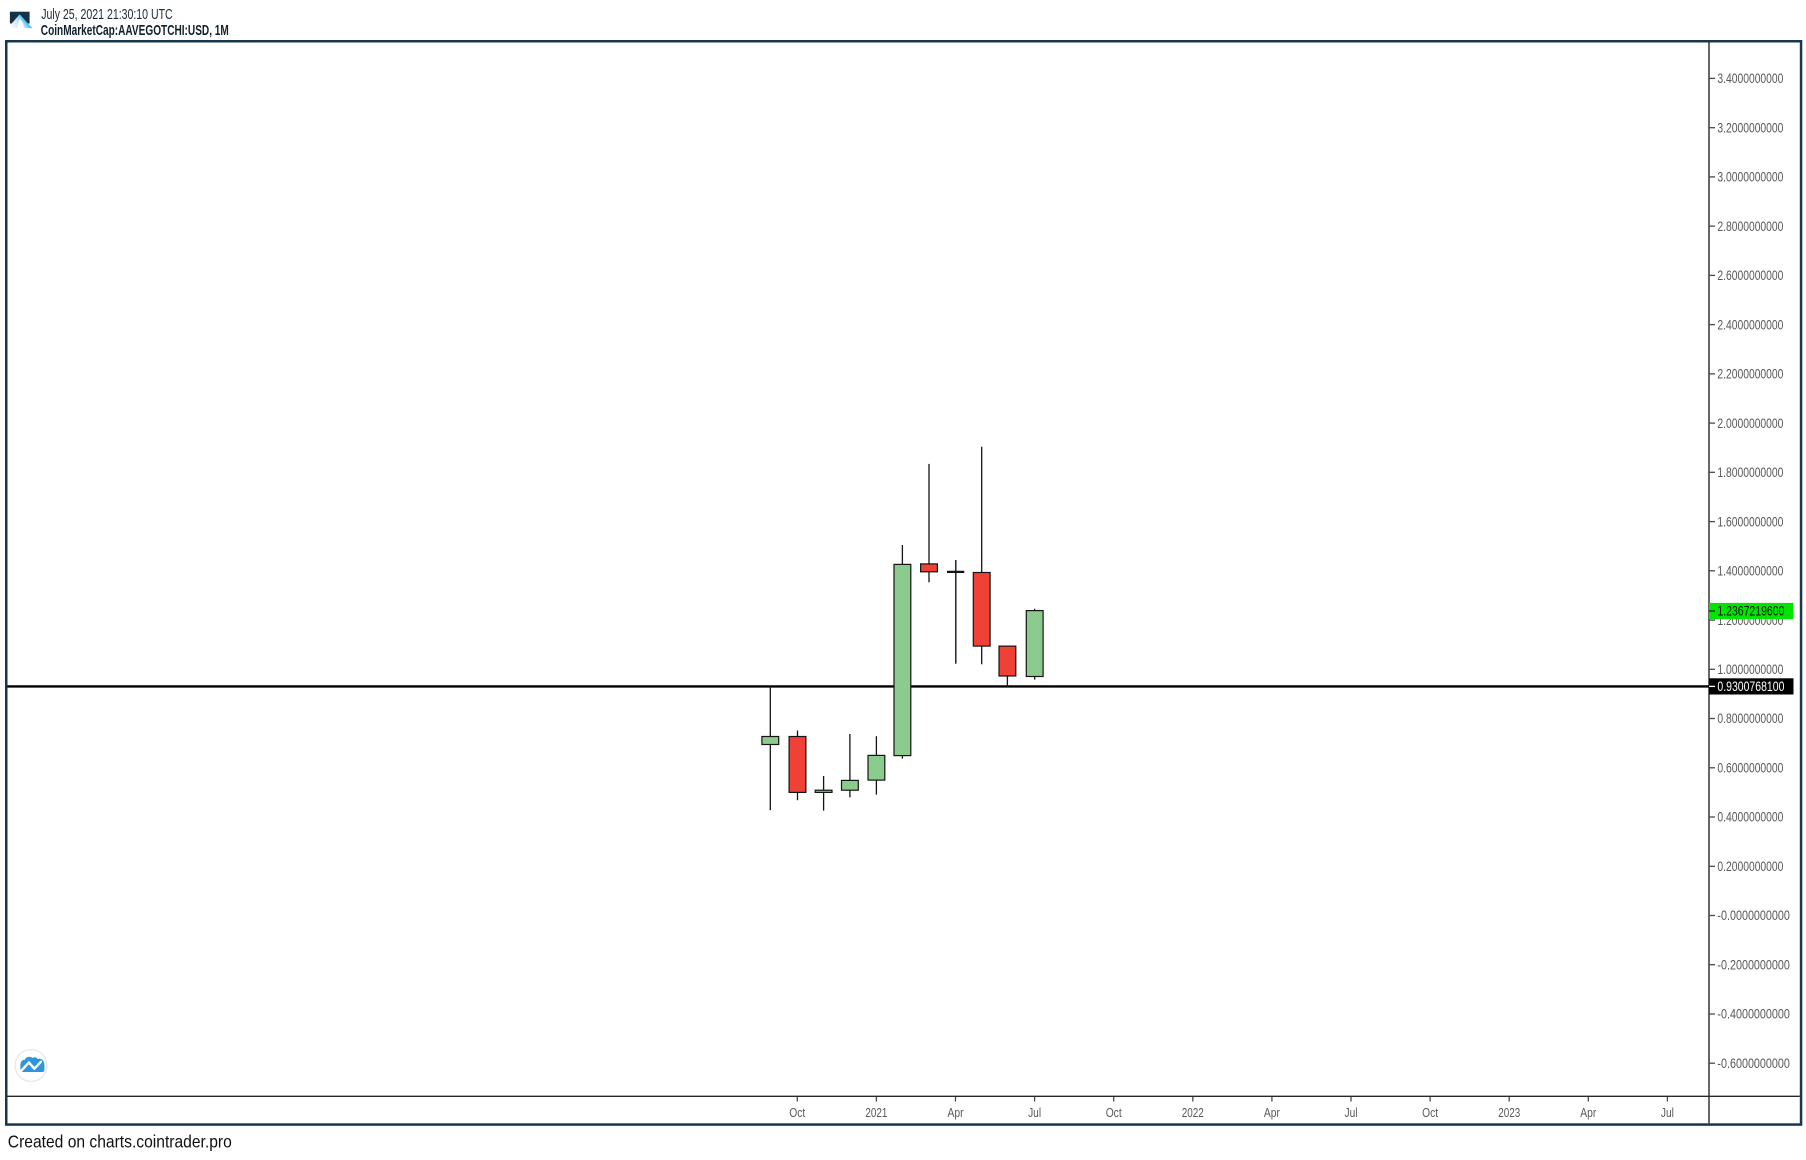  Describe the element at coordinates (120, 1141) in the screenshot. I see `svg-text:Created on charts.cointrader.p: Created on charts.cointrader.pro` at that location.